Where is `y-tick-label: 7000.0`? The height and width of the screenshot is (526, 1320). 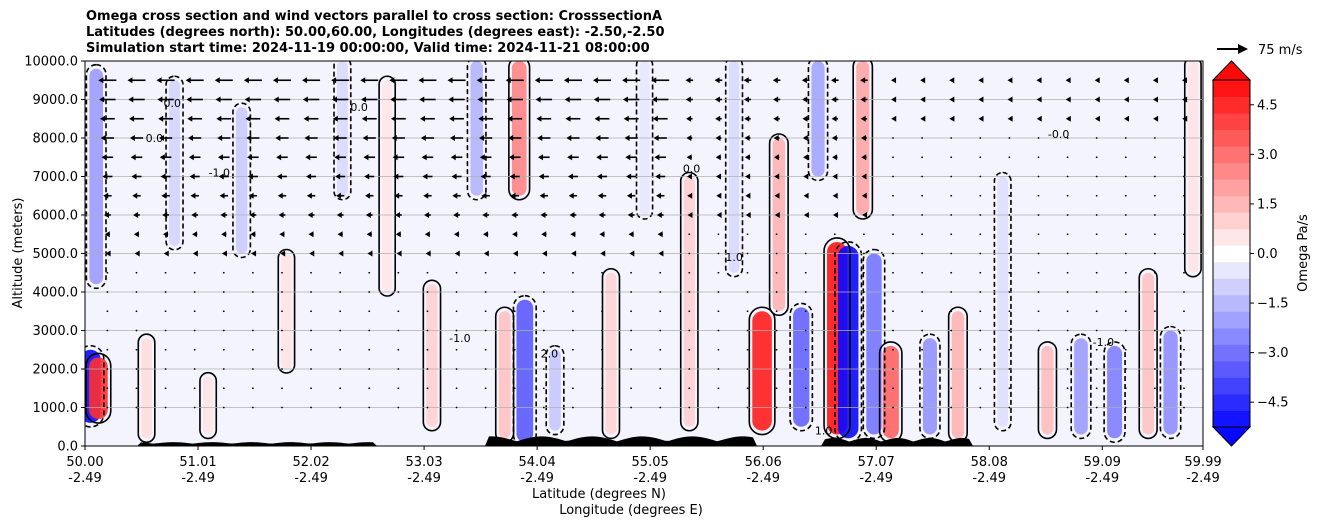
y-tick-label: 7000.0 is located at coordinates (56, 177).